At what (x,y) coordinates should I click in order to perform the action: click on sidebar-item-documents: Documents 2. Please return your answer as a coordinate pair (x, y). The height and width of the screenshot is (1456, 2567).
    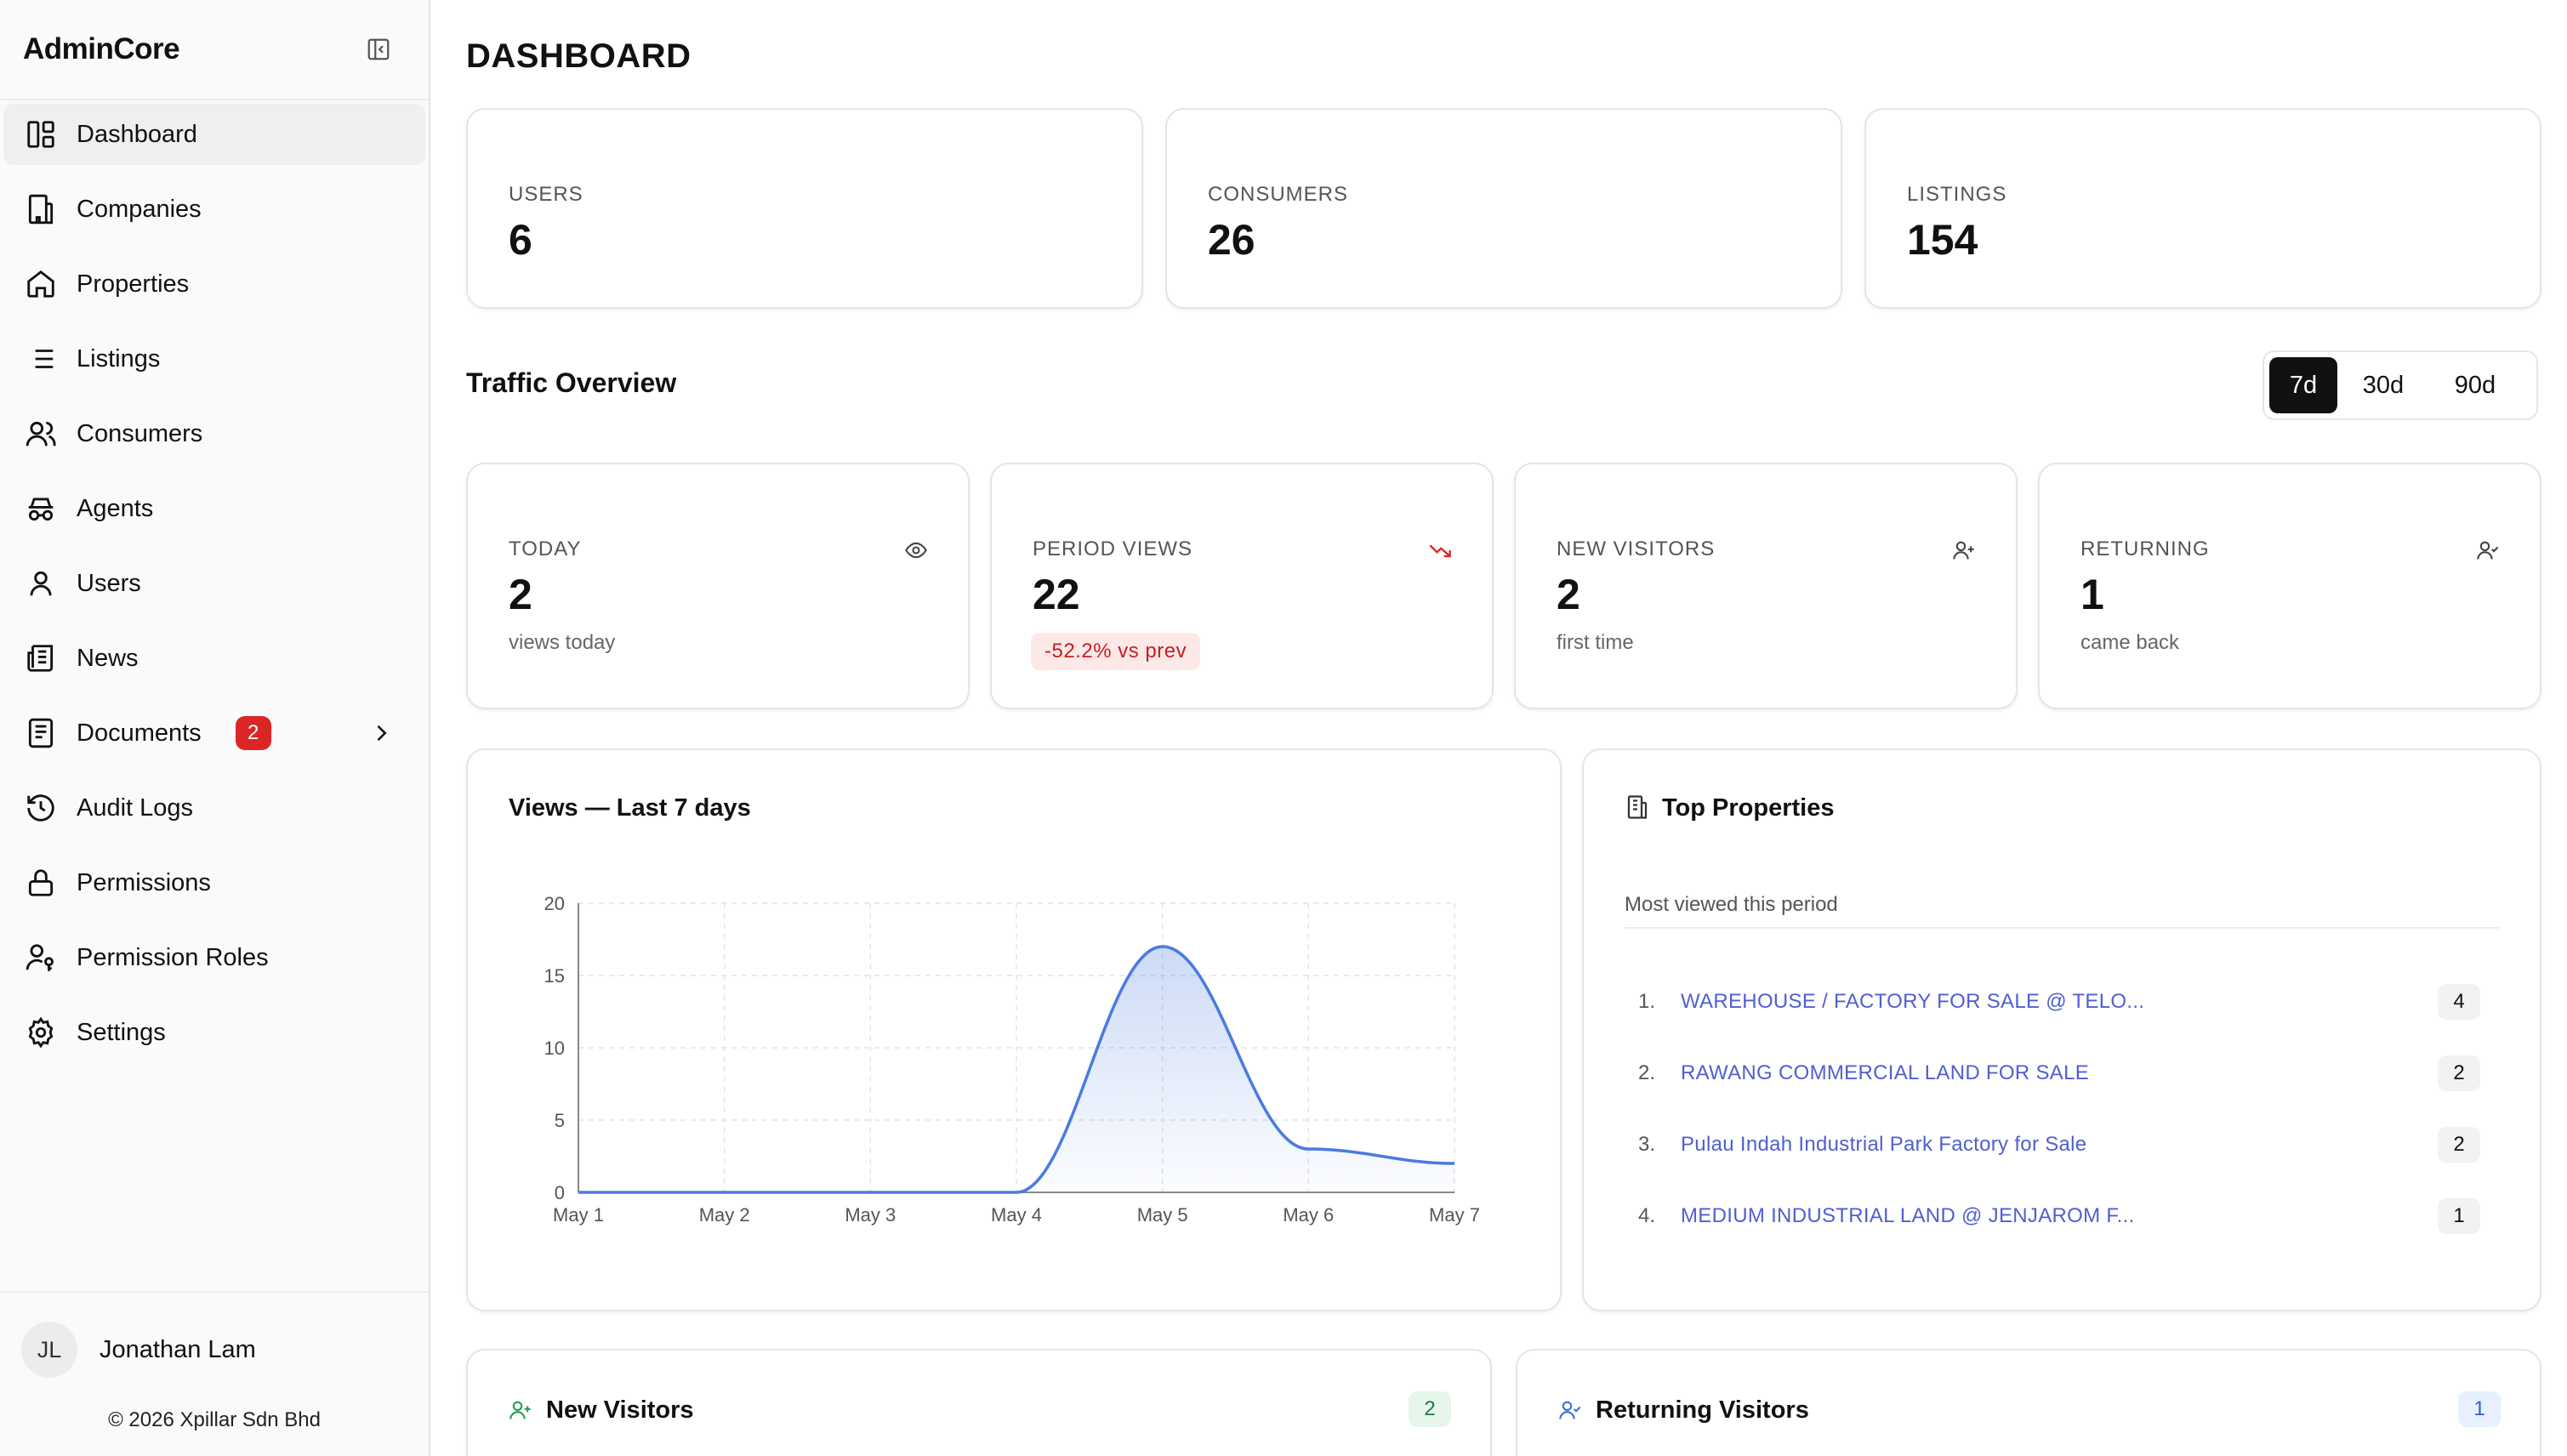
    Looking at the image, I should click on (214, 733).